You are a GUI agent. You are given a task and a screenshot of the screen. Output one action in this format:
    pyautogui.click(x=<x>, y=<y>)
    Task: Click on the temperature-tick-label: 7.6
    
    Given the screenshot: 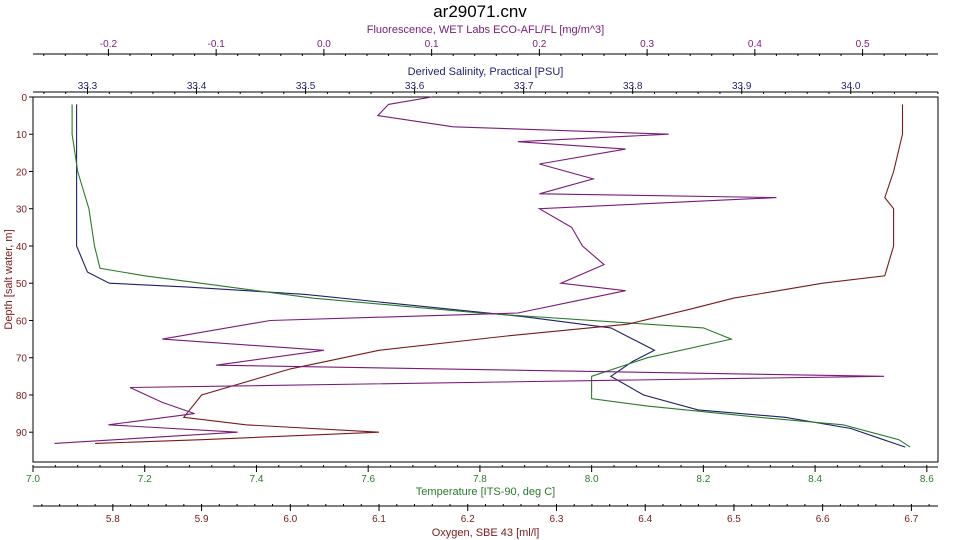 What is the action you would take?
    pyautogui.click(x=368, y=479)
    